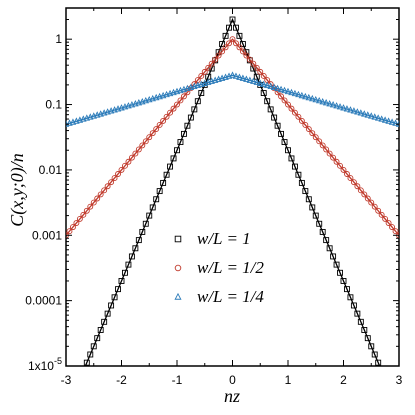 The width and height of the screenshot is (415, 415). What do you see at coordinates (43, 301) in the screenshot?
I see `y-tick-label: 0.0001` at bounding box center [43, 301].